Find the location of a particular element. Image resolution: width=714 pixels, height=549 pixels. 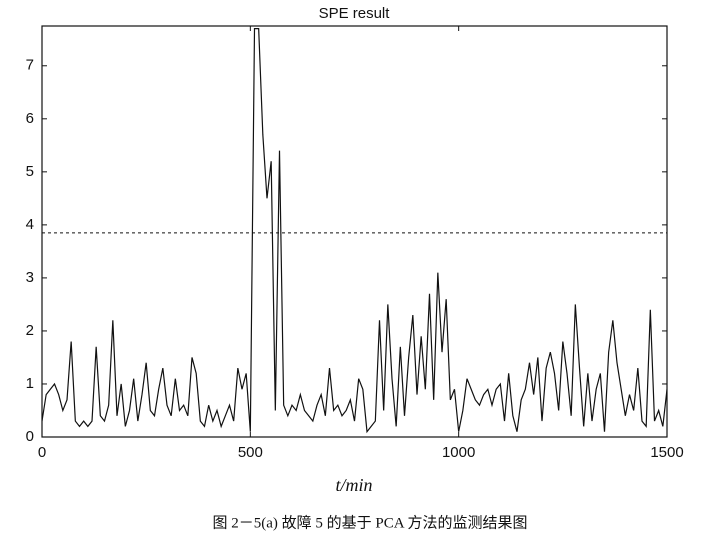

x-tick-label: 1500 is located at coordinates (666, 452).